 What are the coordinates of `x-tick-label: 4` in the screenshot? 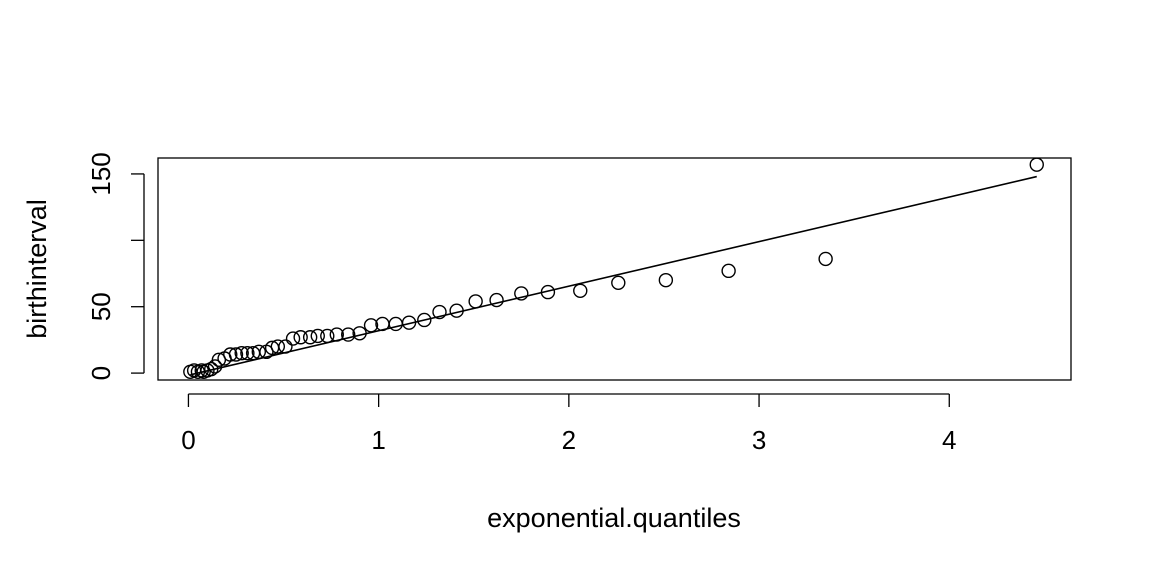 It's located at (949, 440).